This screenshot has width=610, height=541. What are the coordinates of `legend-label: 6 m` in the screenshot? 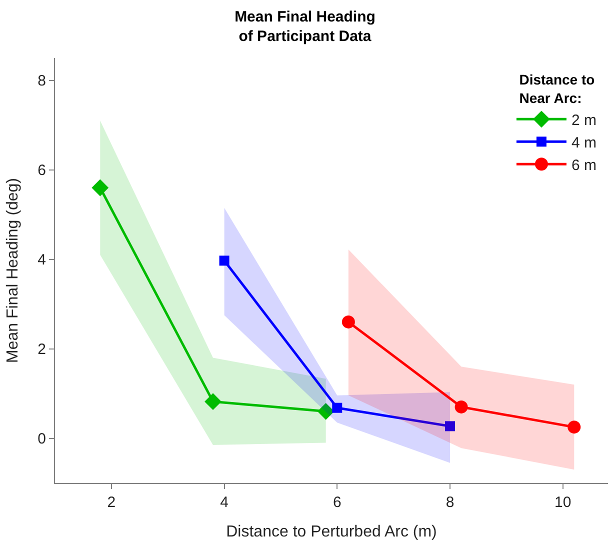 It's located at (583, 165).